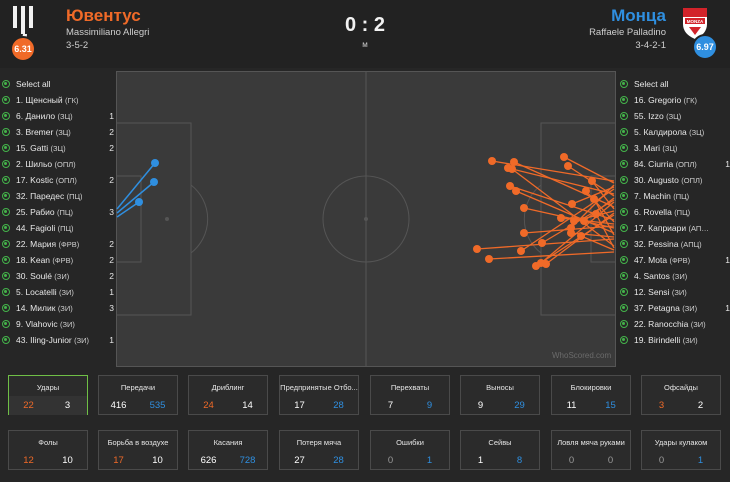  I want to click on player-row: 3. Mari (ЗЦ), so click(675, 148).